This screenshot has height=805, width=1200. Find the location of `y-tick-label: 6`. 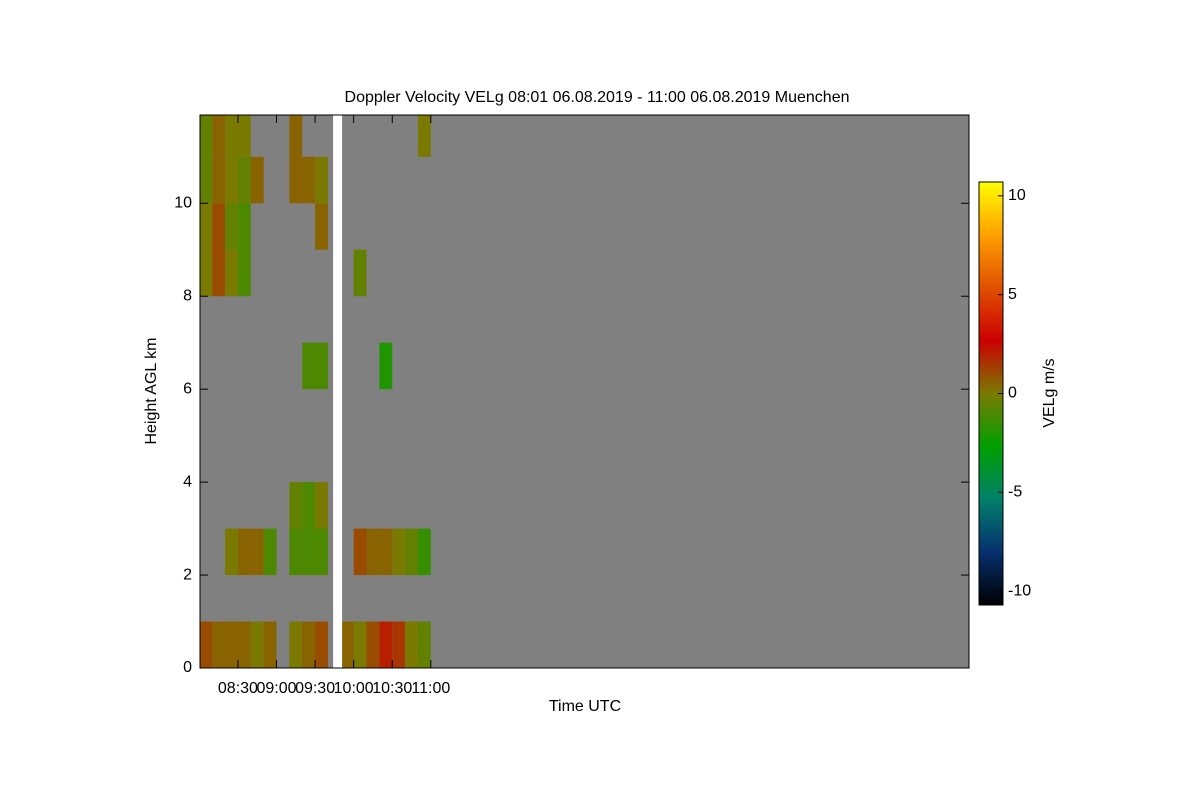

y-tick-label: 6 is located at coordinates (187, 388).